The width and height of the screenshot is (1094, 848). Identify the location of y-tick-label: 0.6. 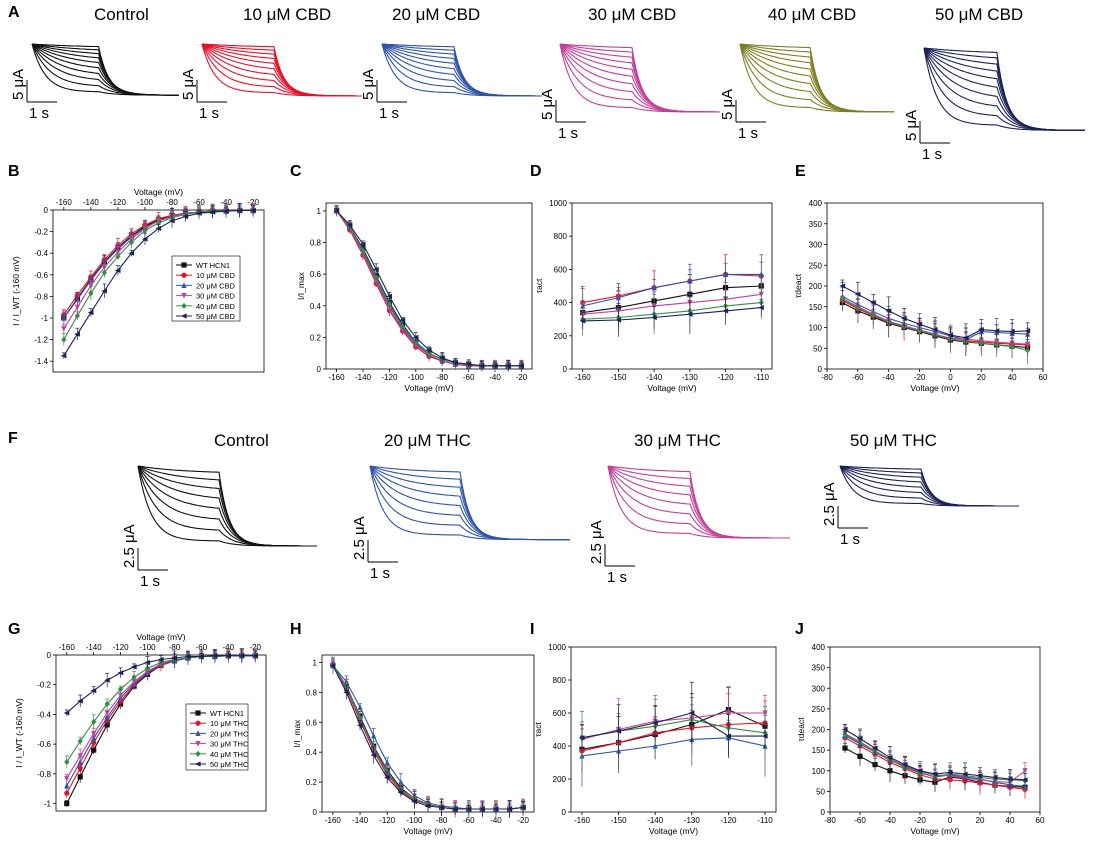
(312, 722).